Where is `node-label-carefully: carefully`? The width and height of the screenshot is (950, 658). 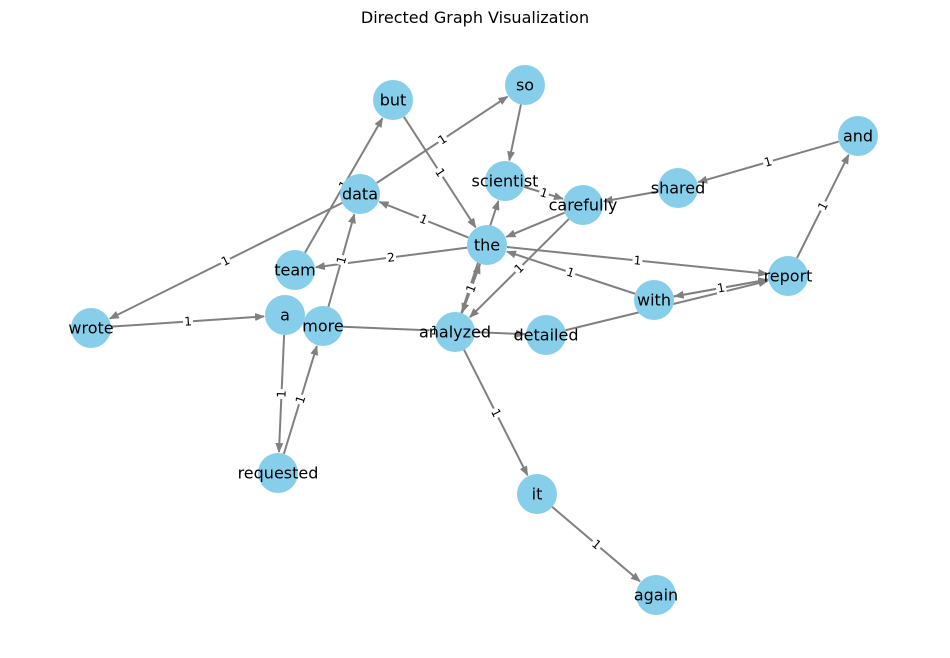 node-label-carefully: carefully is located at coordinates (583, 205).